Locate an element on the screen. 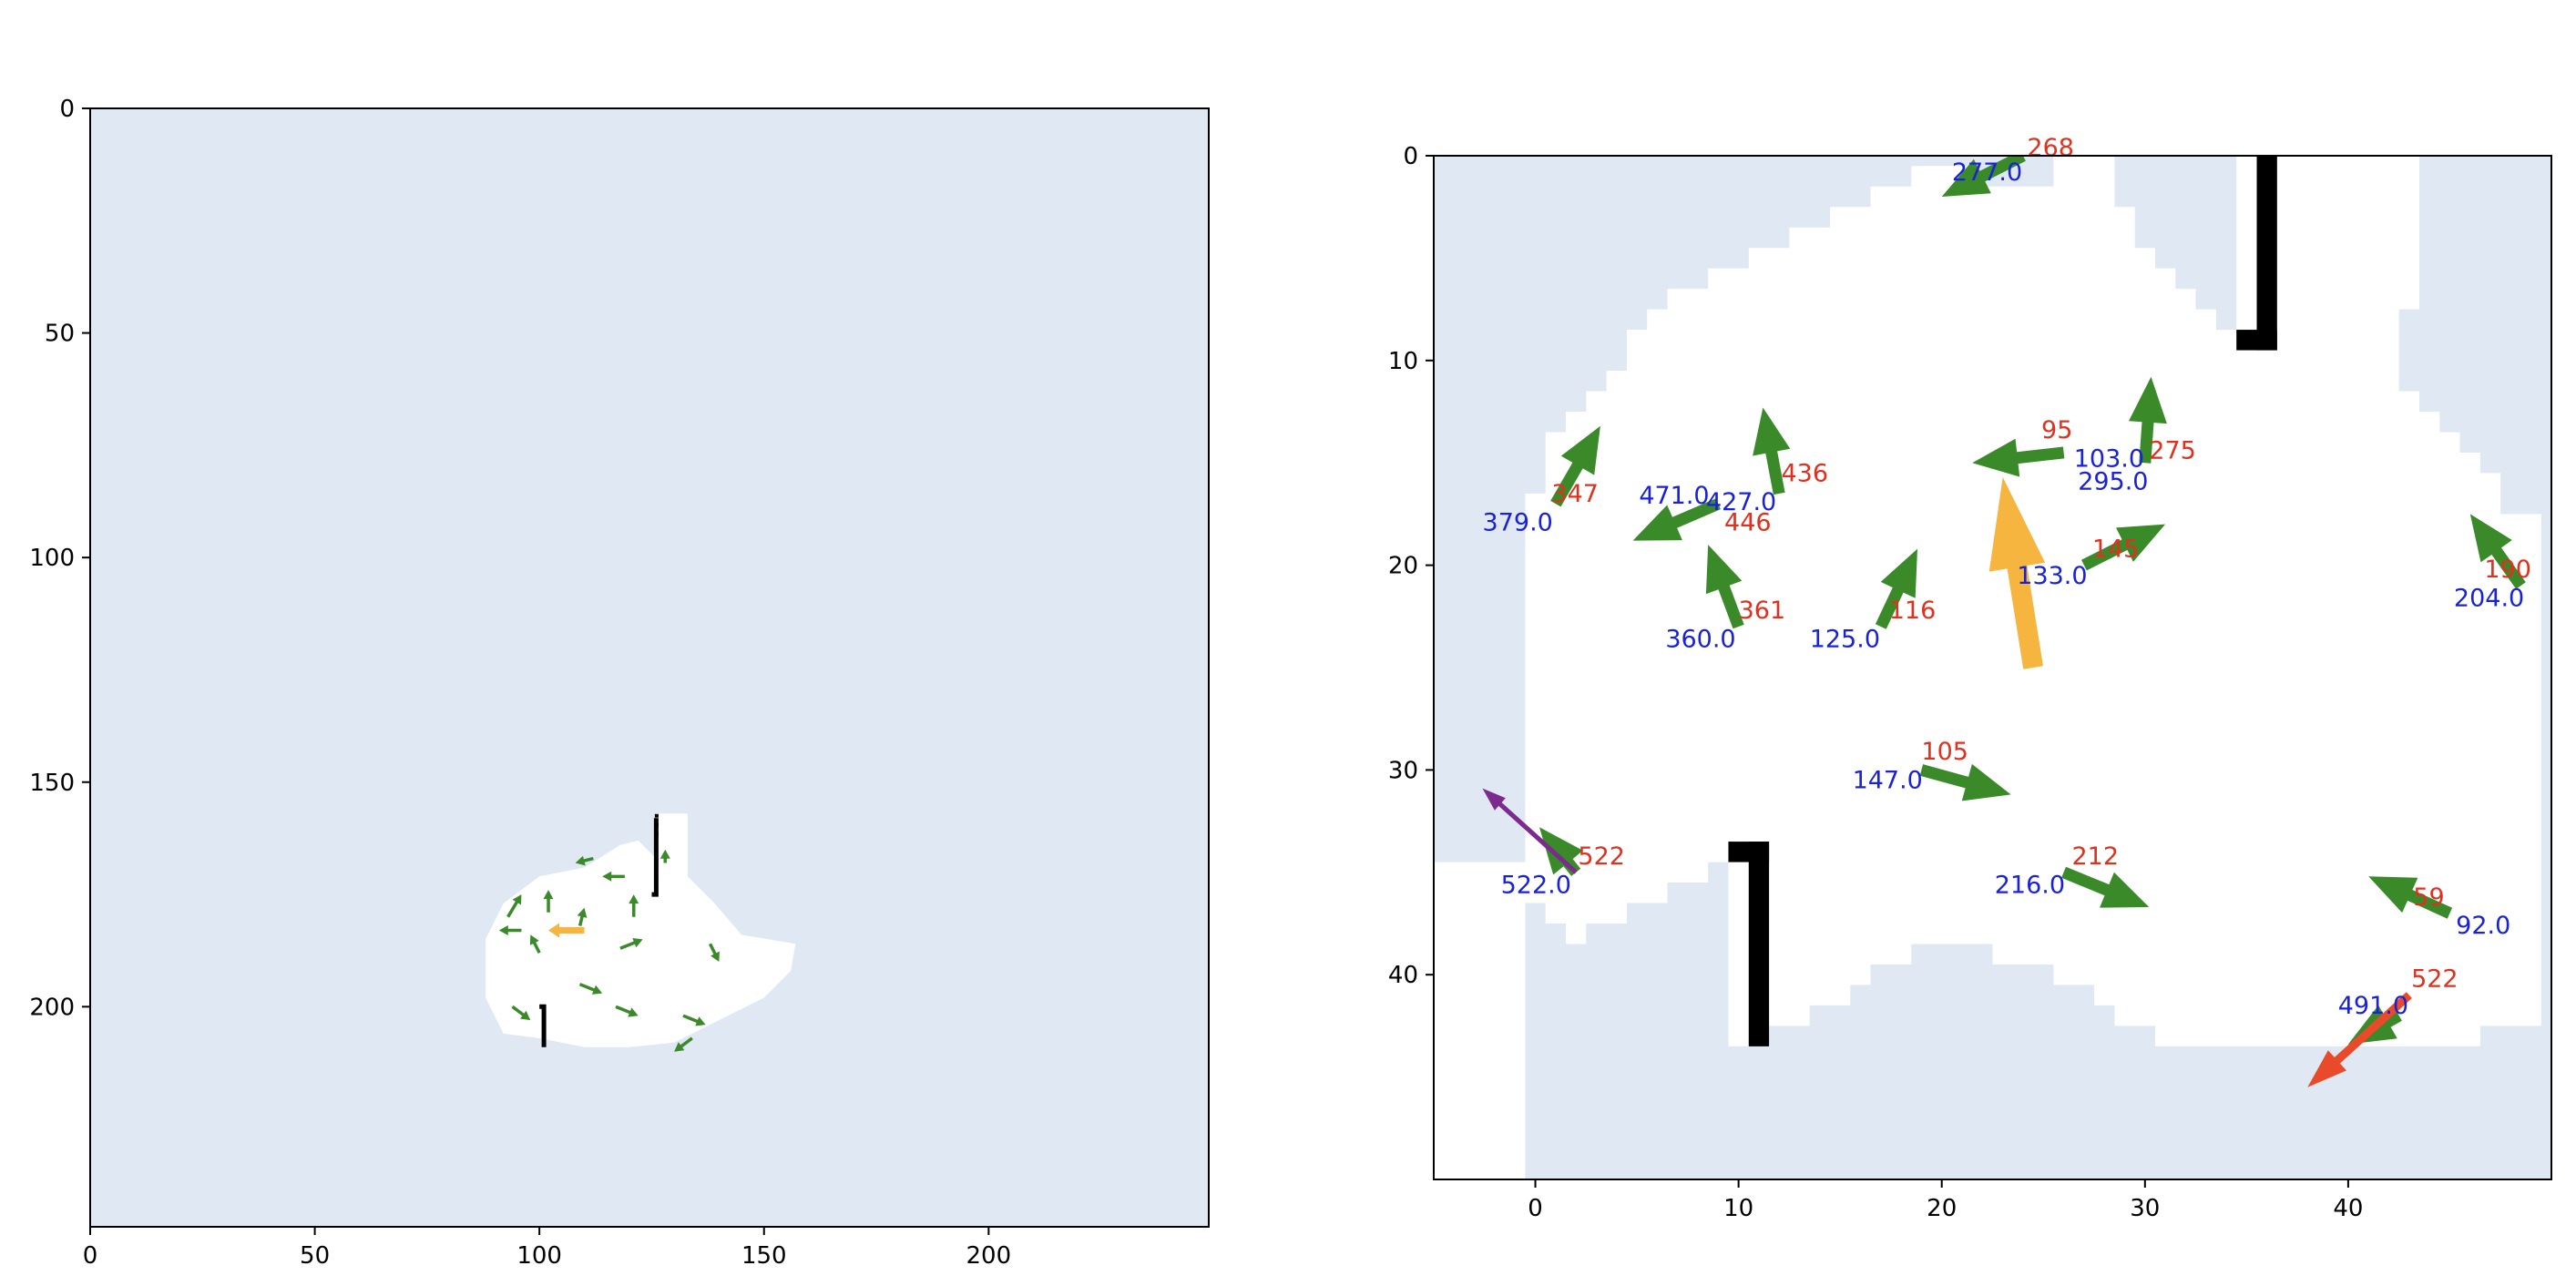 The width and height of the screenshot is (2576, 1286). y-tick-label: 150 is located at coordinates (52, 784).